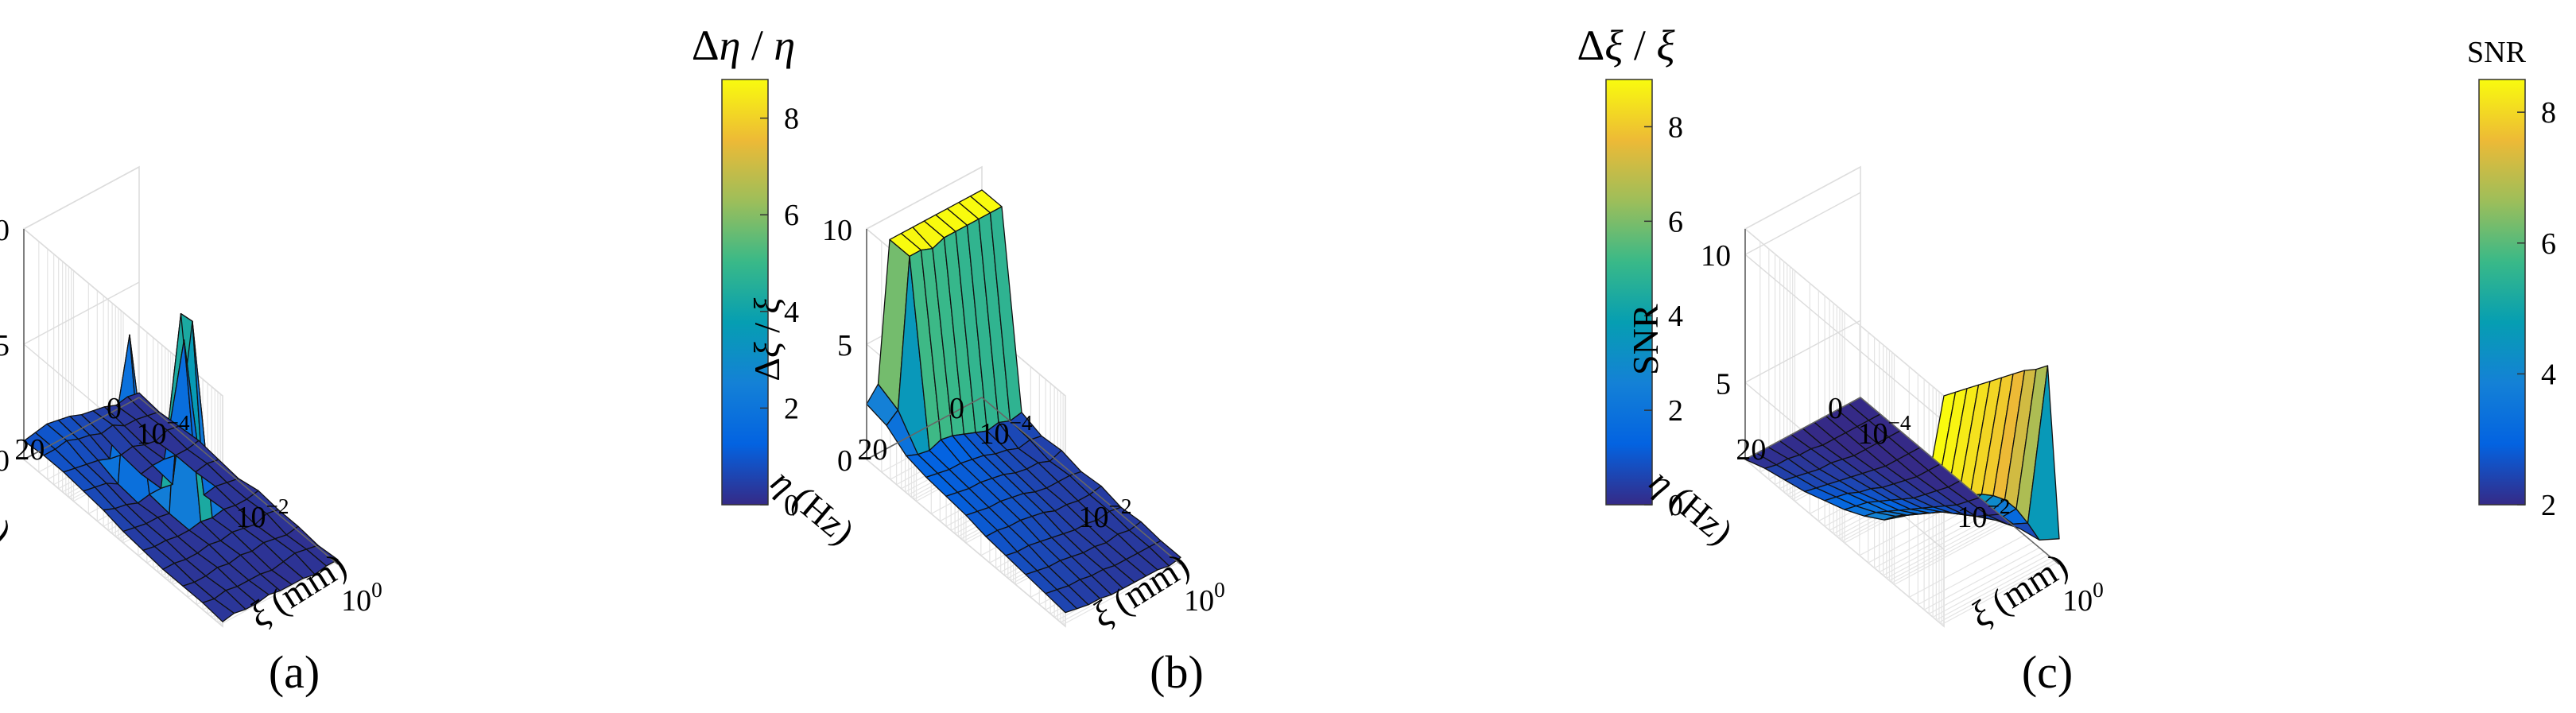 The image size is (2576, 713). Describe the element at coordinates (1177, 672) in the screenshot. I see `panel-label: (b)` at that location.